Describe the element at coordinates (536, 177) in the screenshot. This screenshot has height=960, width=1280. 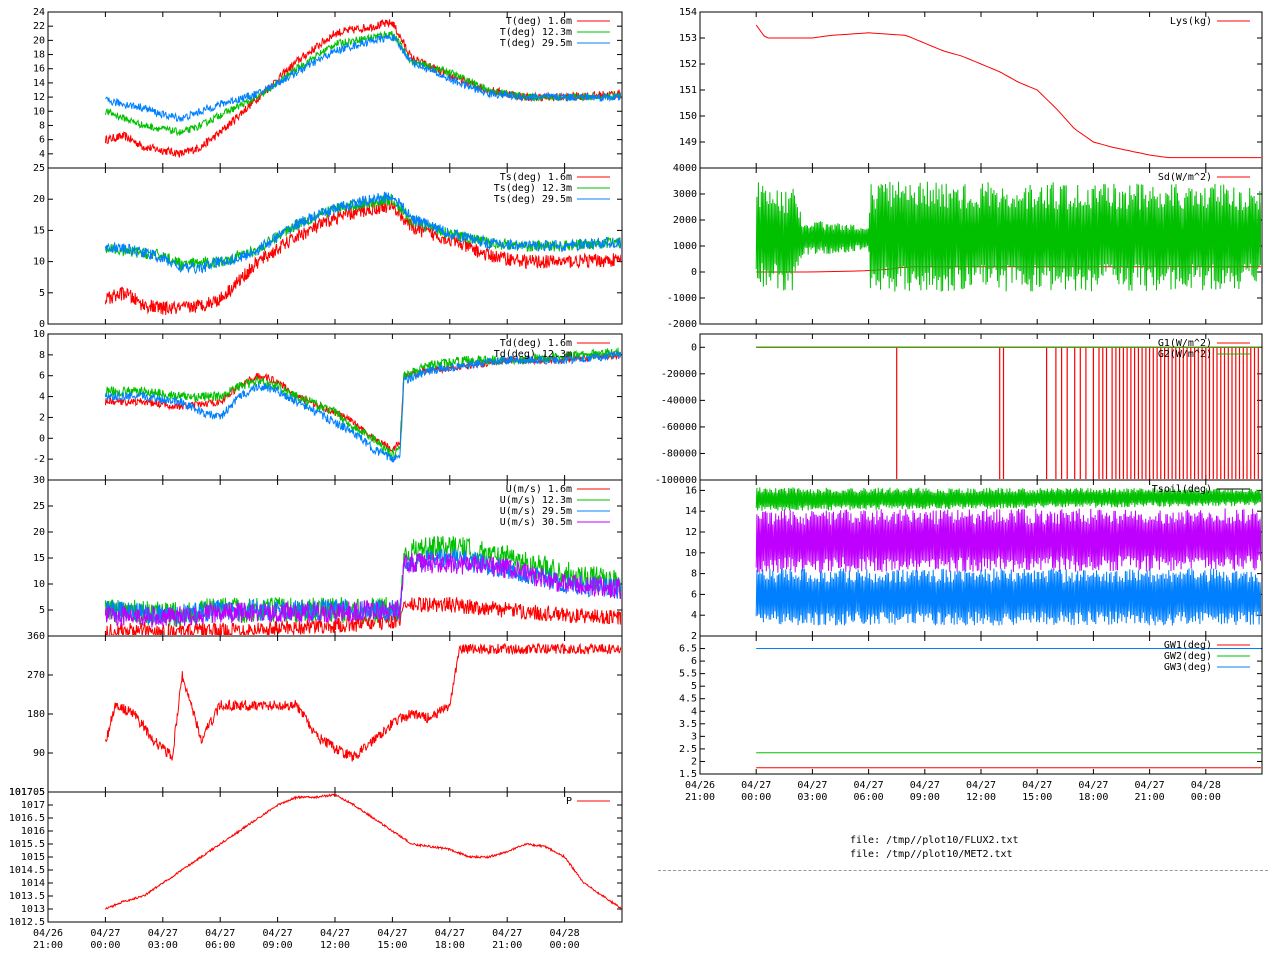
I see `legend-label: Ts(deg) 1.6m` at that location.